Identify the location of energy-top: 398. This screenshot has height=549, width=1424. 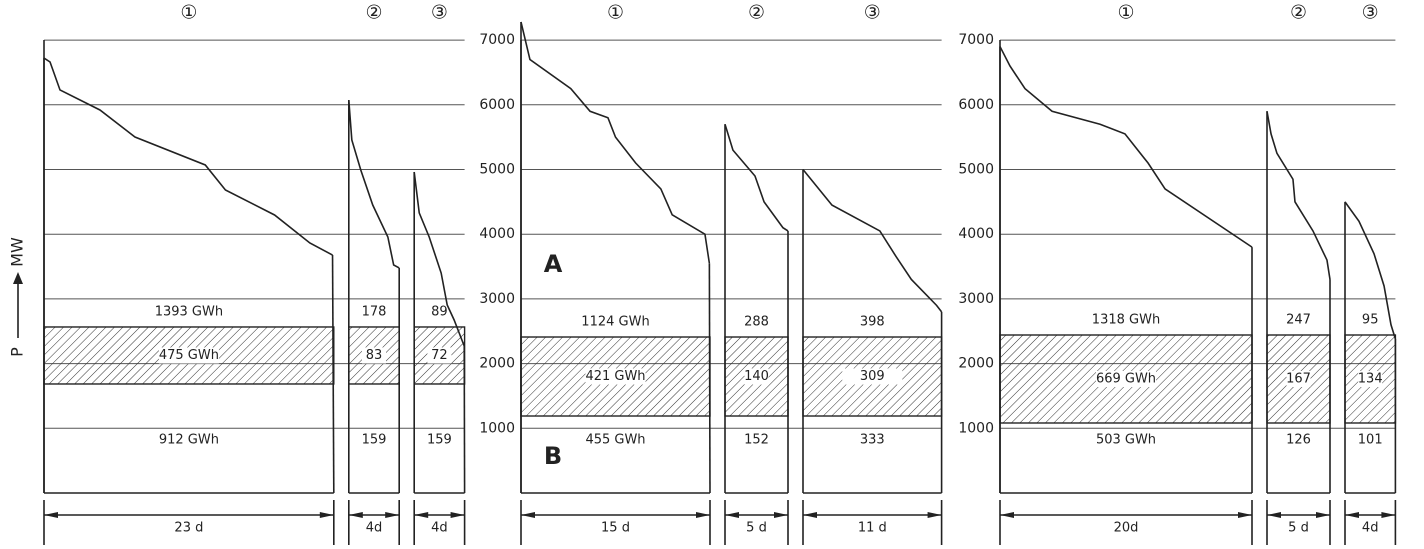
(872, 322).